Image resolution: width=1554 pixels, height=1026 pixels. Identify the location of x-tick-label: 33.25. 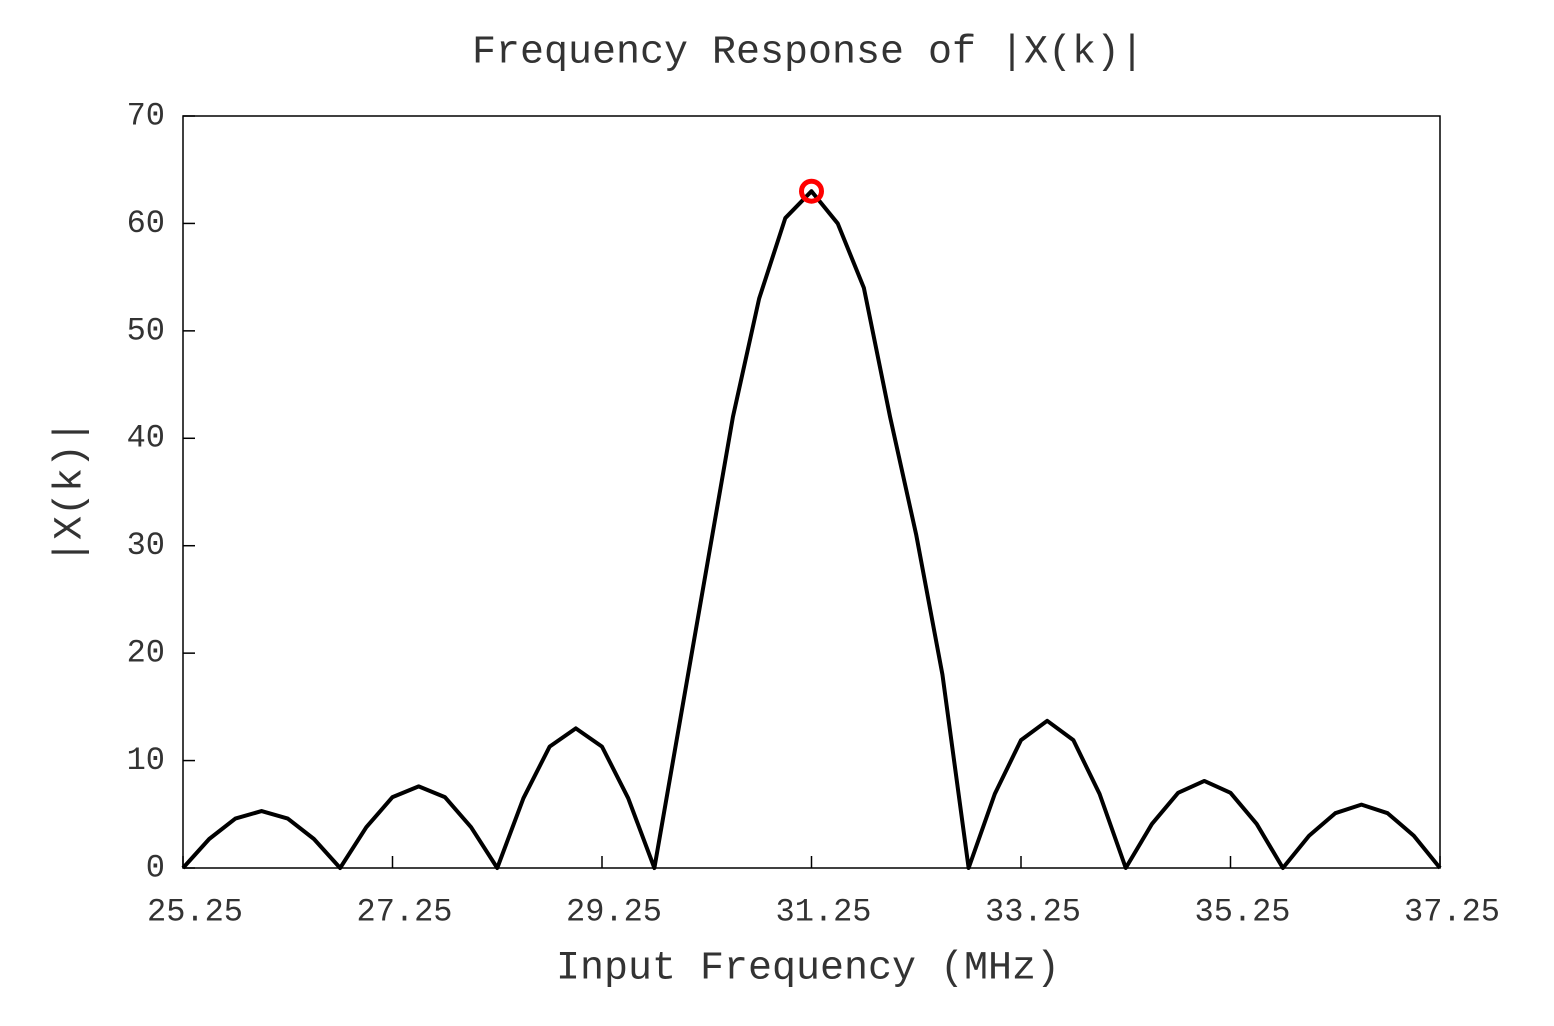
(1033, 911).